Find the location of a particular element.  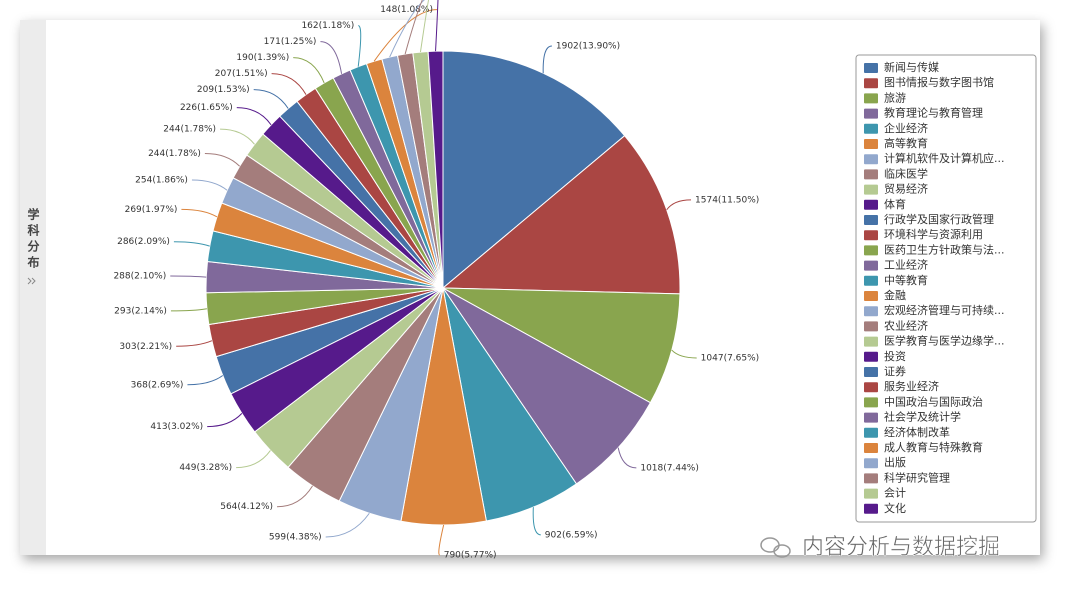

legend-label: 旅游 is located at coordinates (895, 97).